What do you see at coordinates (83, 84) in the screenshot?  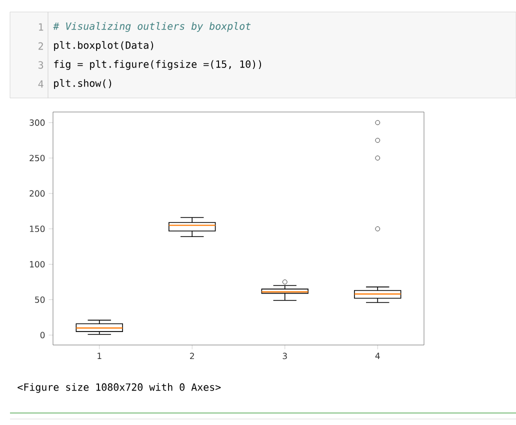 I see `text: plt.show()` at bounding box center [83, 84].